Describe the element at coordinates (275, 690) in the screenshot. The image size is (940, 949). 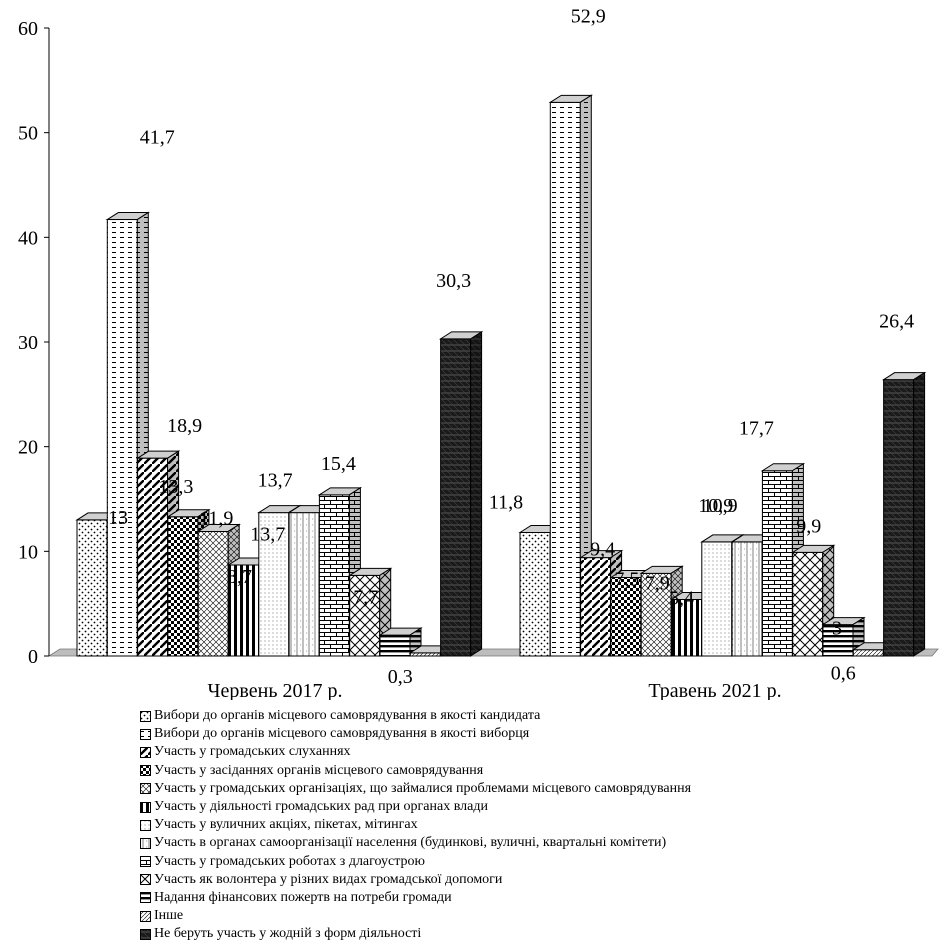
I see `category-label: Червень 2017 р.` at that location.